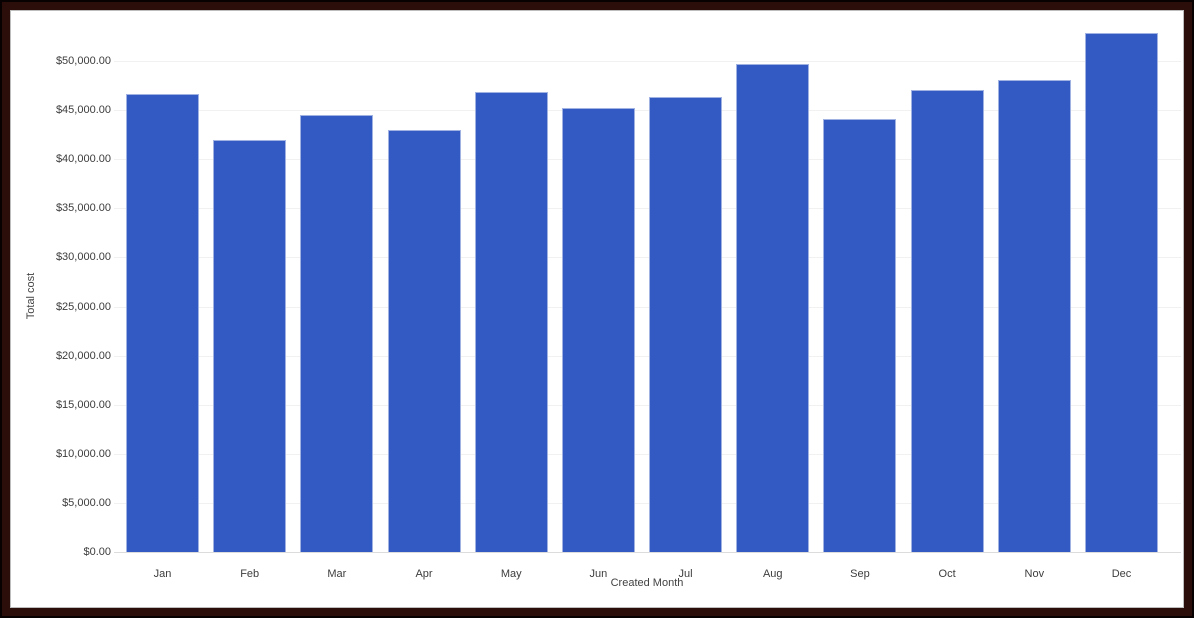  I want to click on bar-aug, so click(773, 307).